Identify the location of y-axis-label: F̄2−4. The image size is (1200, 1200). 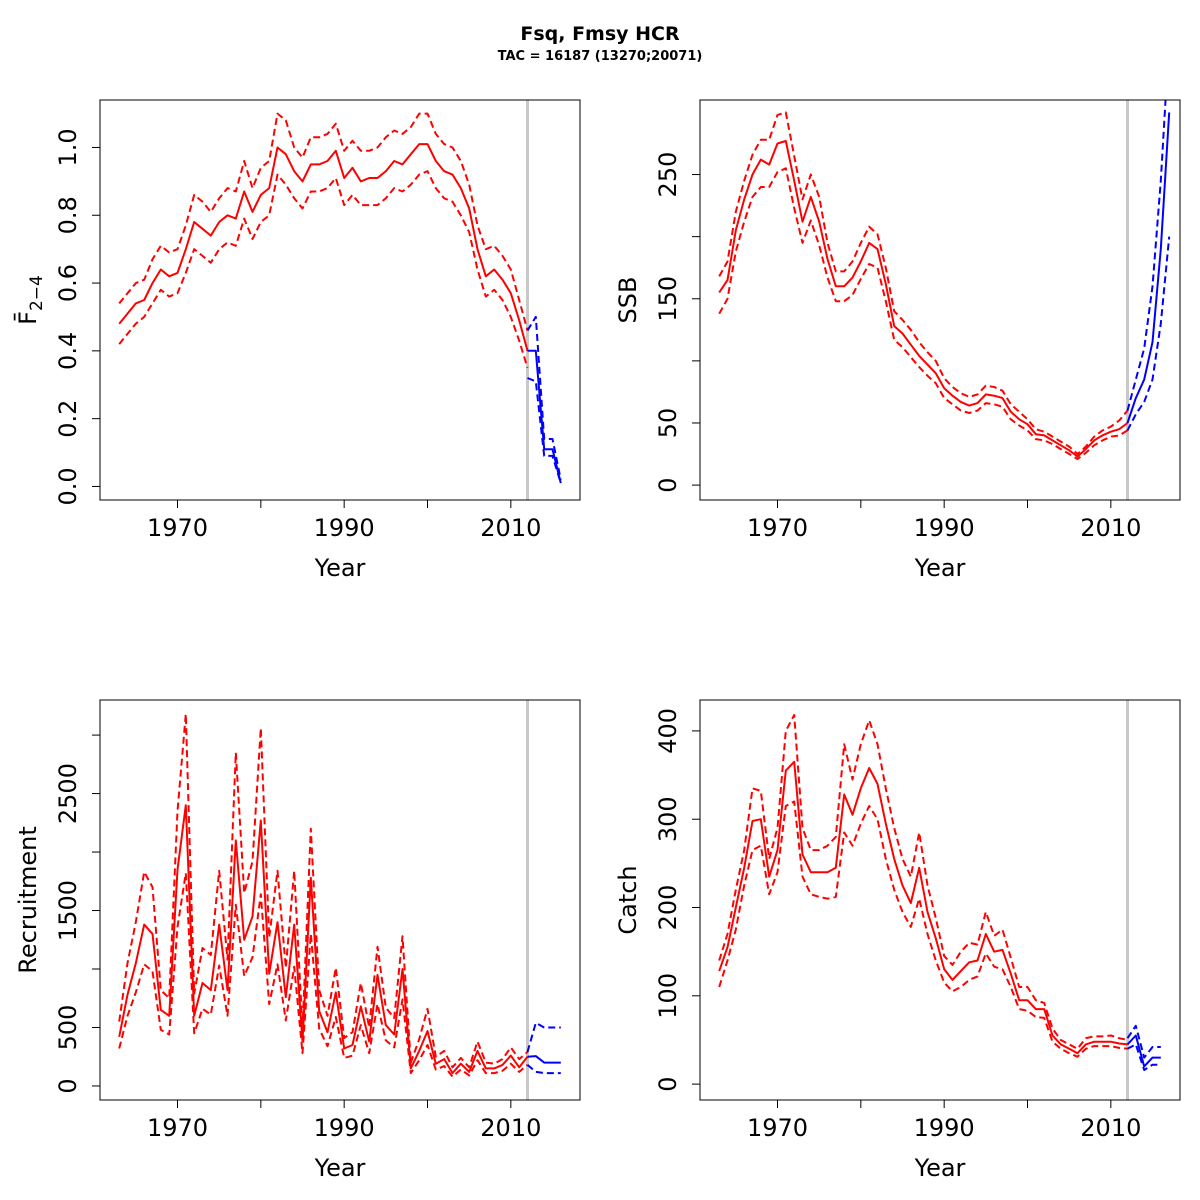
(30, 300).